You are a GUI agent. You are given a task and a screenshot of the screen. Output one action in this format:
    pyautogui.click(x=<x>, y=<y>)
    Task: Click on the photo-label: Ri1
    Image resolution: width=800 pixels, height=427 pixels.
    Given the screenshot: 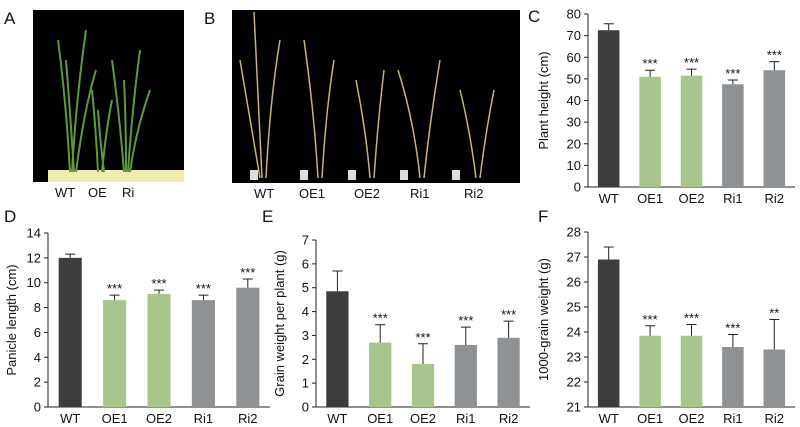 What is the action you would take?
    pyautogui.click(x=420, y=193)
    